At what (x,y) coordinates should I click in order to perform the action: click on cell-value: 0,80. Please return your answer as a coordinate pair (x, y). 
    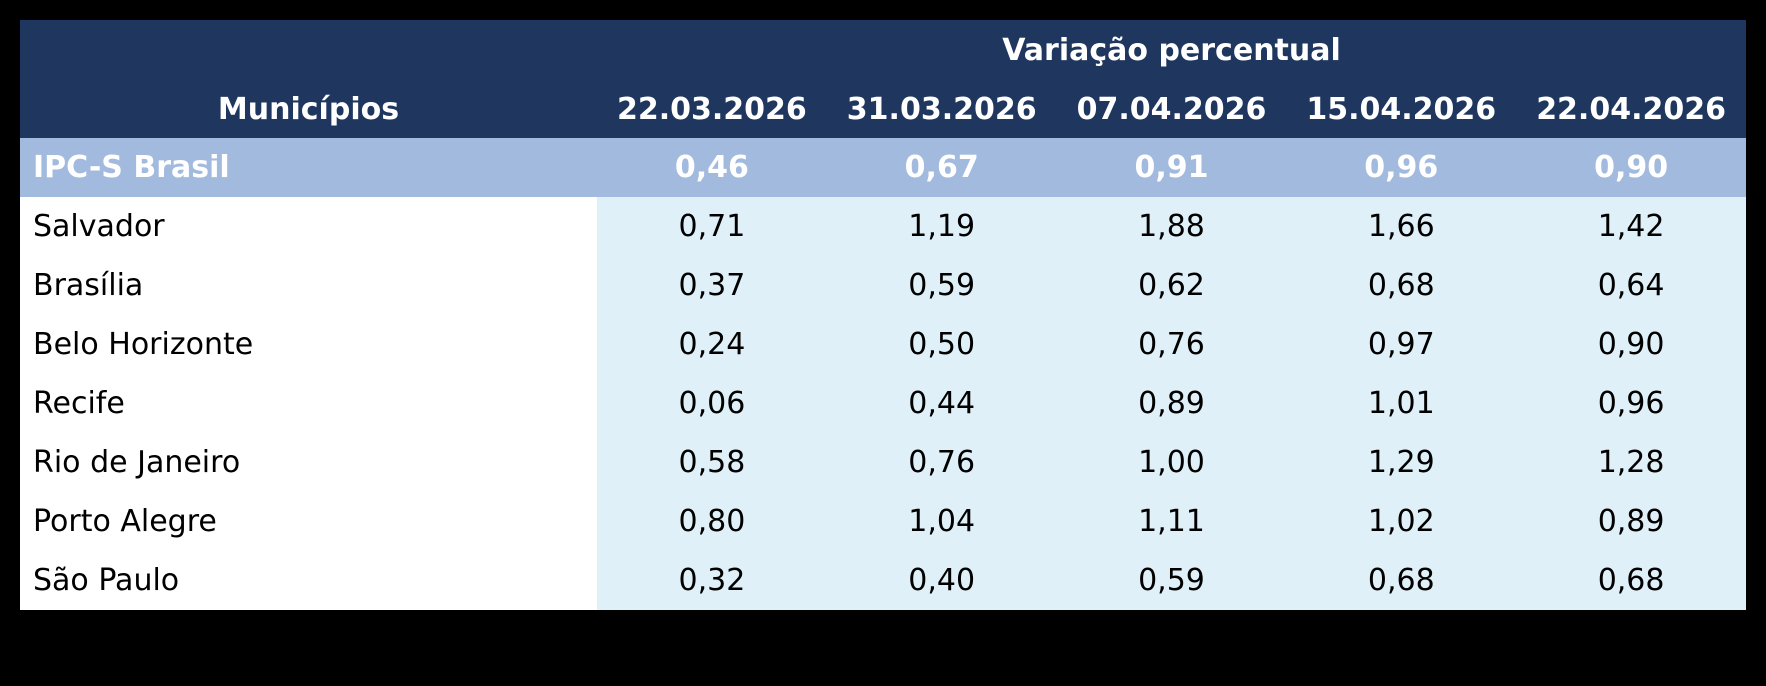
    Looking at the image, I should click on (712, 521).